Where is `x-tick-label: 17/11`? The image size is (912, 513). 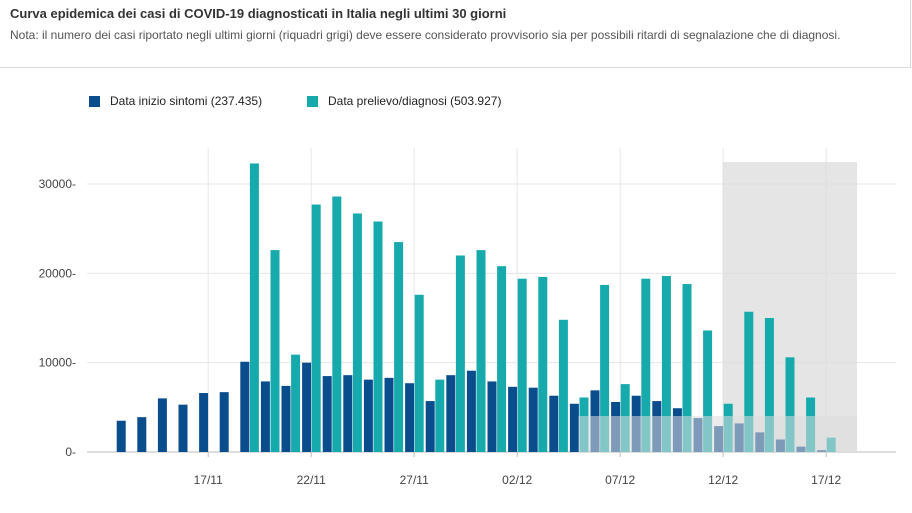
x-tick-label: 17/11 is located at coordinates (208, 480).